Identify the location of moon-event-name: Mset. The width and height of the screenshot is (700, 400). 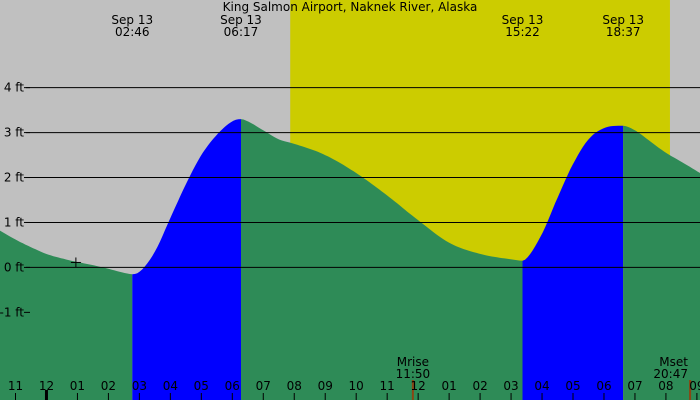
(673, 362).